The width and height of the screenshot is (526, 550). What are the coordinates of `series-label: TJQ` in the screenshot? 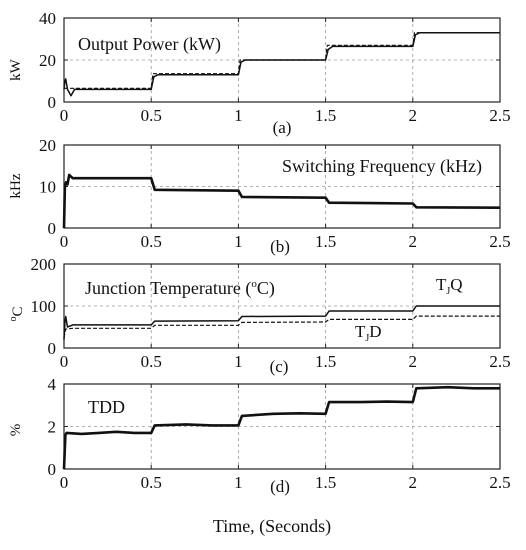 It's located at (449, 286).